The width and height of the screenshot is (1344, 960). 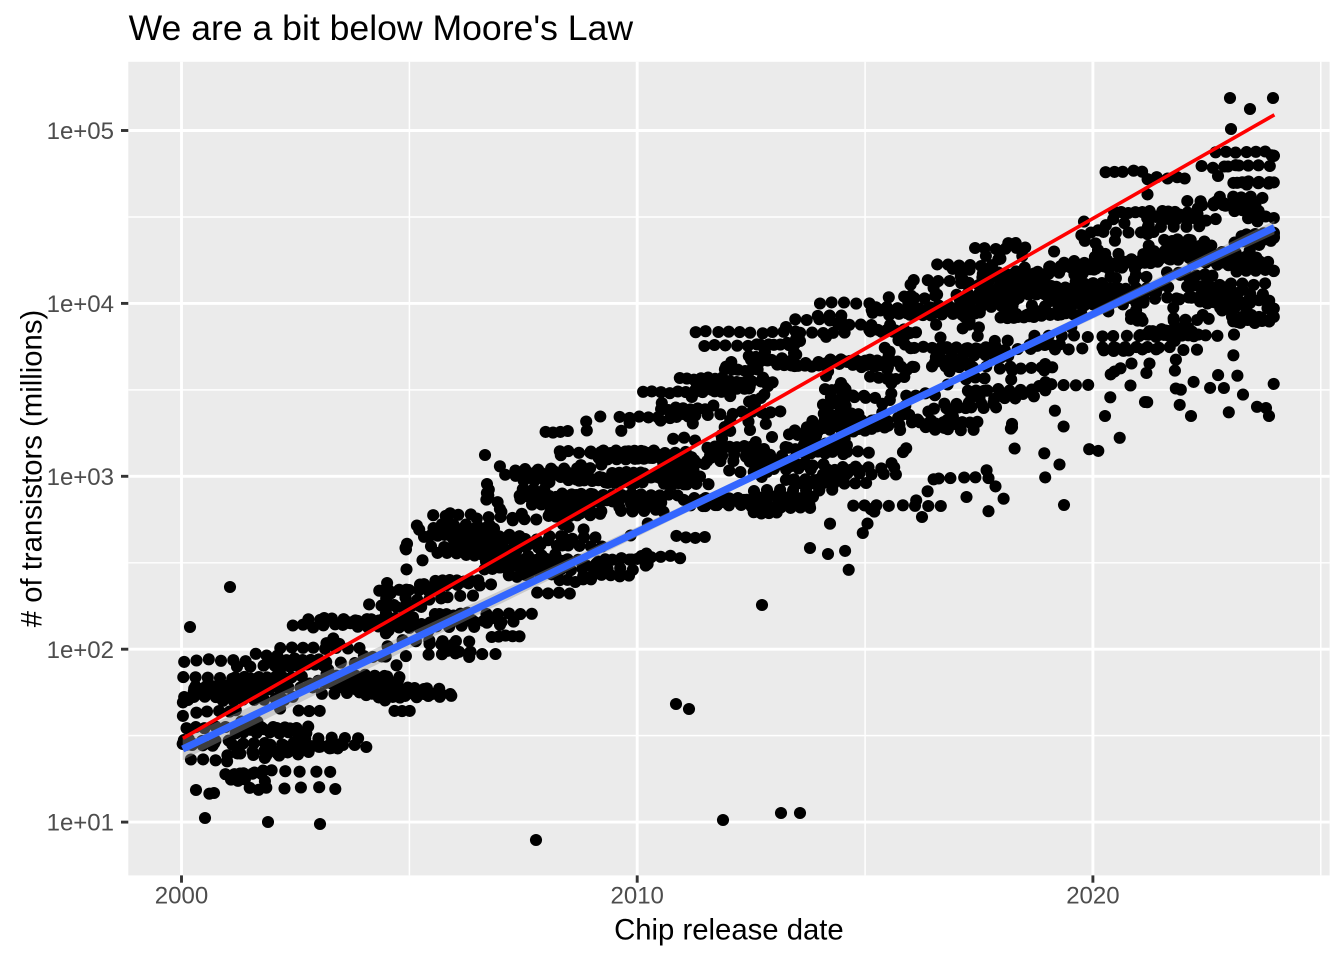 I want to click on svg-text: 1e+02, so click(x=80, y=650).